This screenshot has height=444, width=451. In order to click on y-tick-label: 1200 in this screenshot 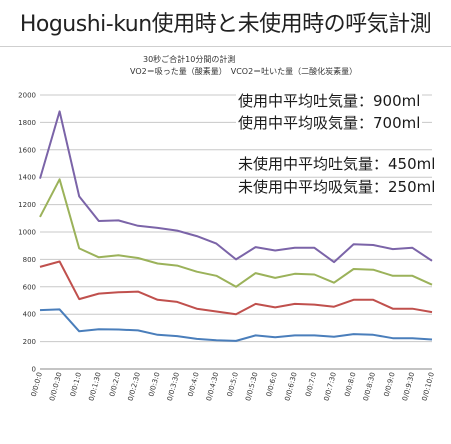, I will do `click(27, 205)`.